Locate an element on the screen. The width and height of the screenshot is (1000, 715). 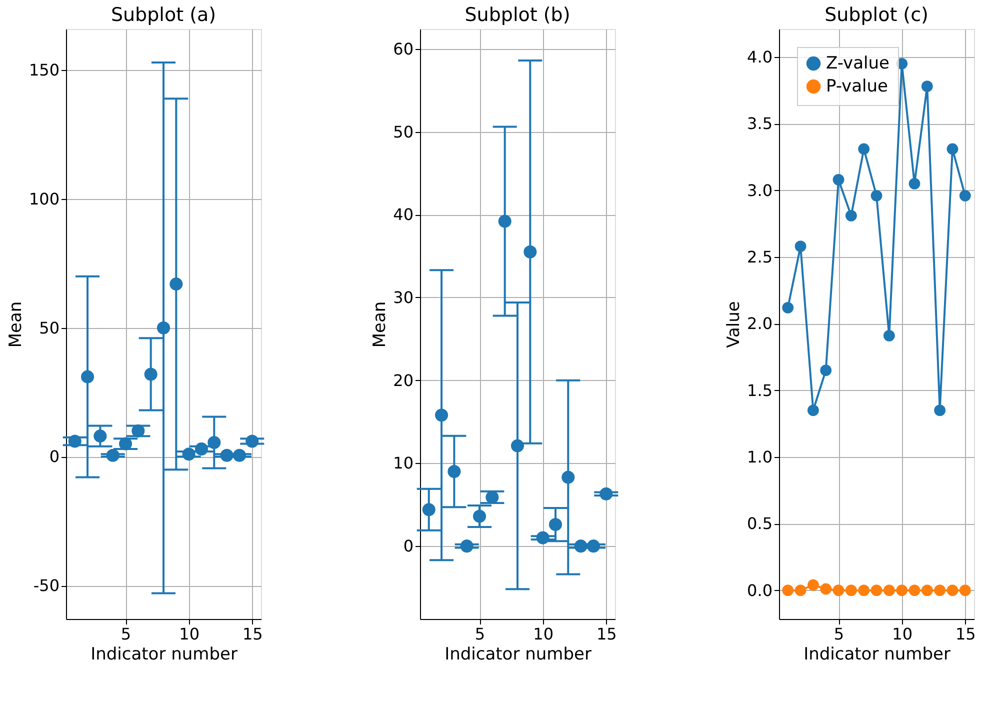
y-tick-label: 1.5 is located at coordinates (759, 390).